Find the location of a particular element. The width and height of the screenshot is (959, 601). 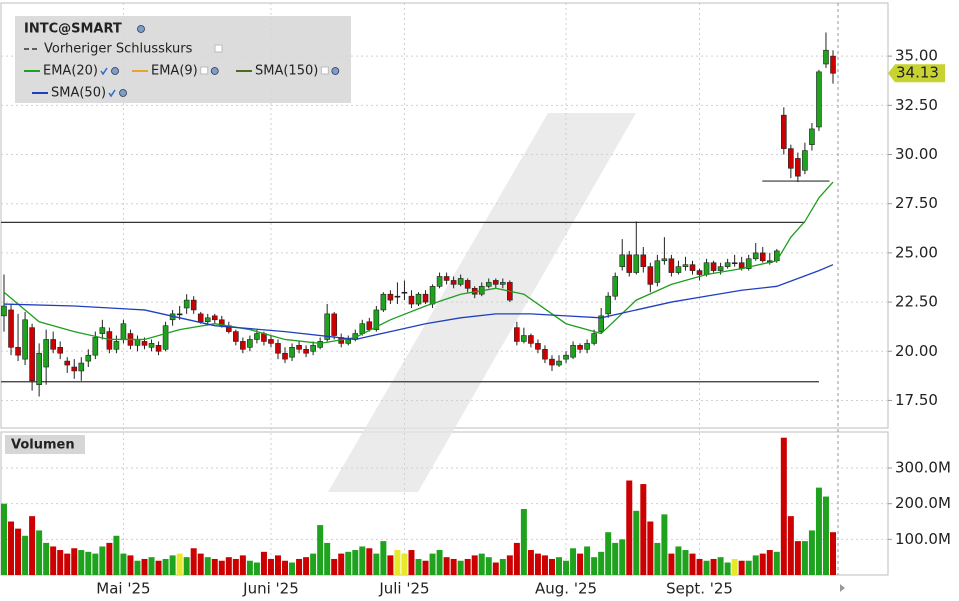

legend-label: SMA(150) is located at coordinates (286, 71).